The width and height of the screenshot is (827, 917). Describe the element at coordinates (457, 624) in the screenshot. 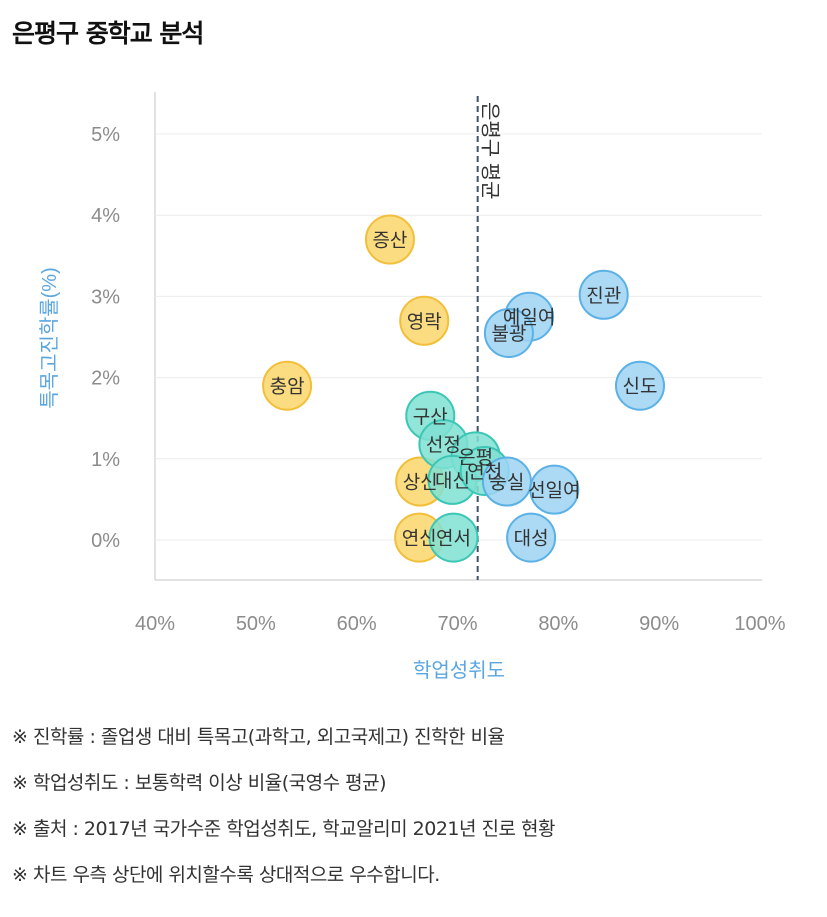

I see `x-tick-label: 70%` at that location.